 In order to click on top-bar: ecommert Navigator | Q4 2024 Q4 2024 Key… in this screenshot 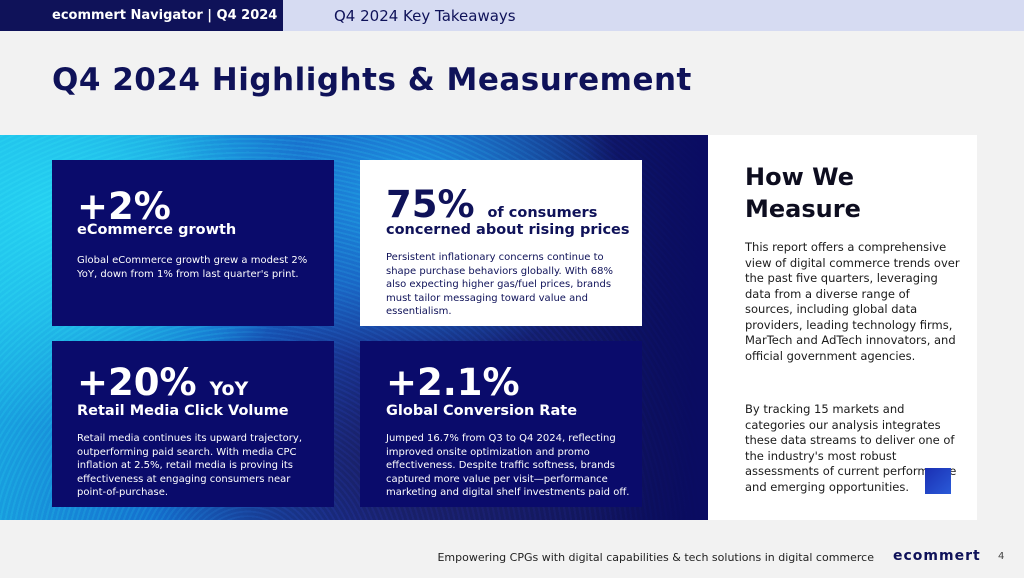, I will do `click(512, 15)`.